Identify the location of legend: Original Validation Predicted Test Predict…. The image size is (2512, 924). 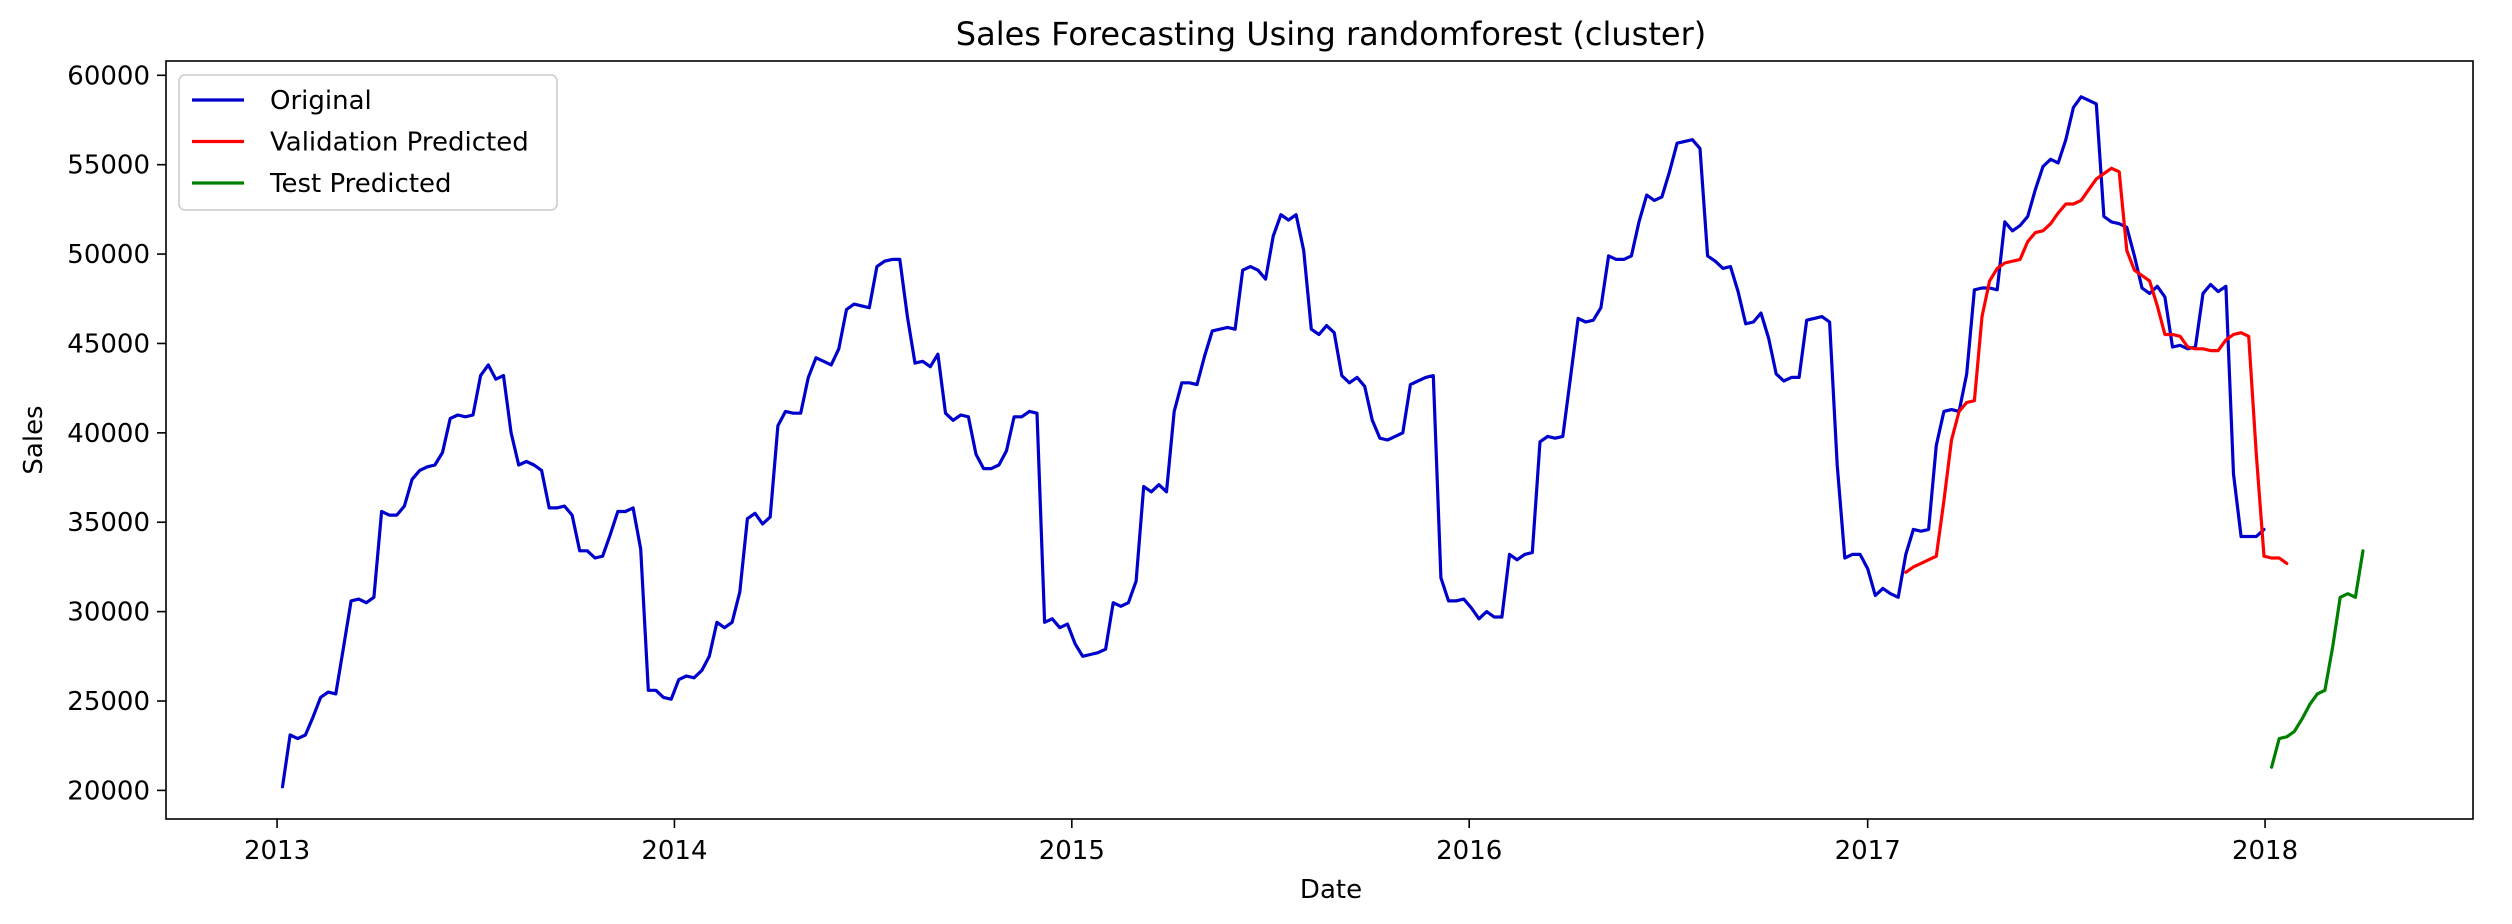
(368, 142).